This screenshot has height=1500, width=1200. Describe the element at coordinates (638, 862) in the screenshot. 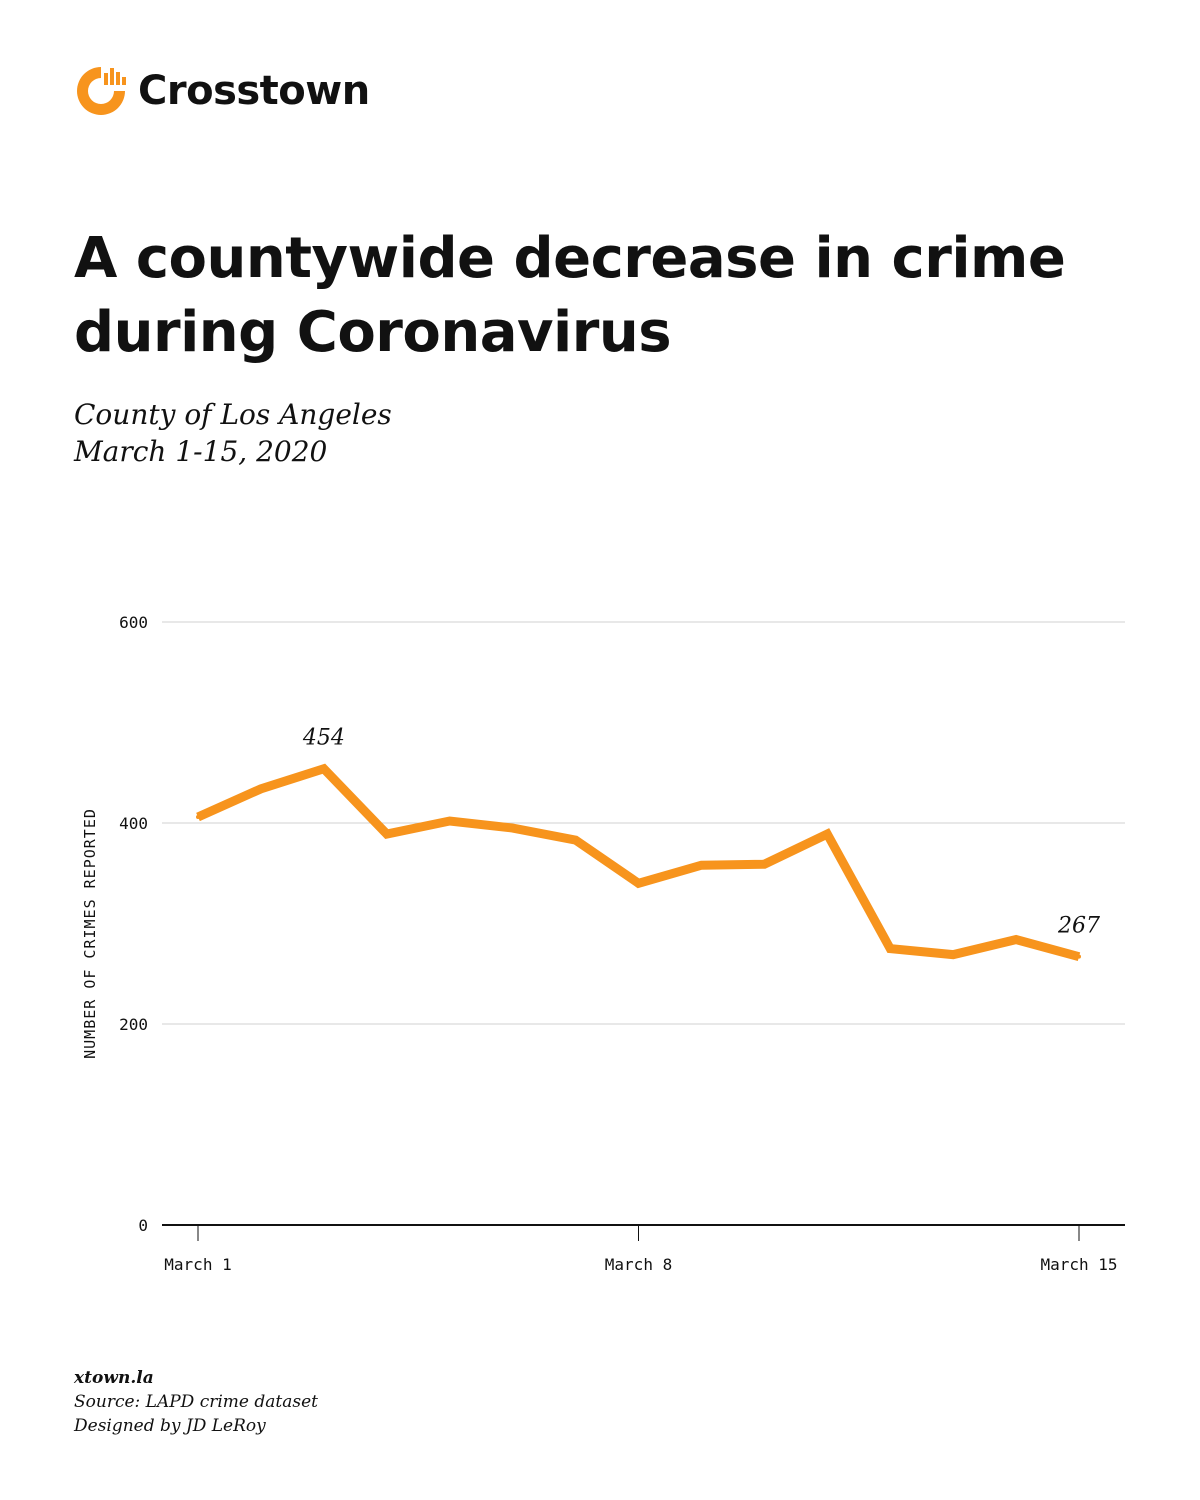

I see `series-line` at that location.